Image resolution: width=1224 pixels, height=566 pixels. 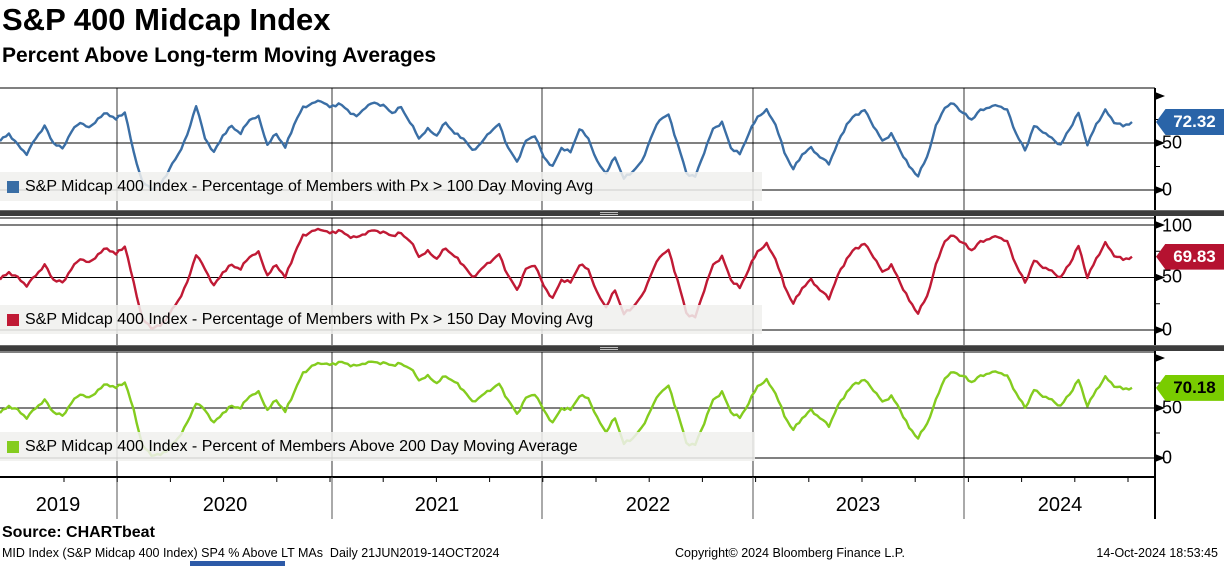 What do you see at coordinates (790, 553) in the screenshot?
I see `footer-copyright: Copyright© 2024 Bloomberg Finance L.P.` at bounding box center [790, 553].